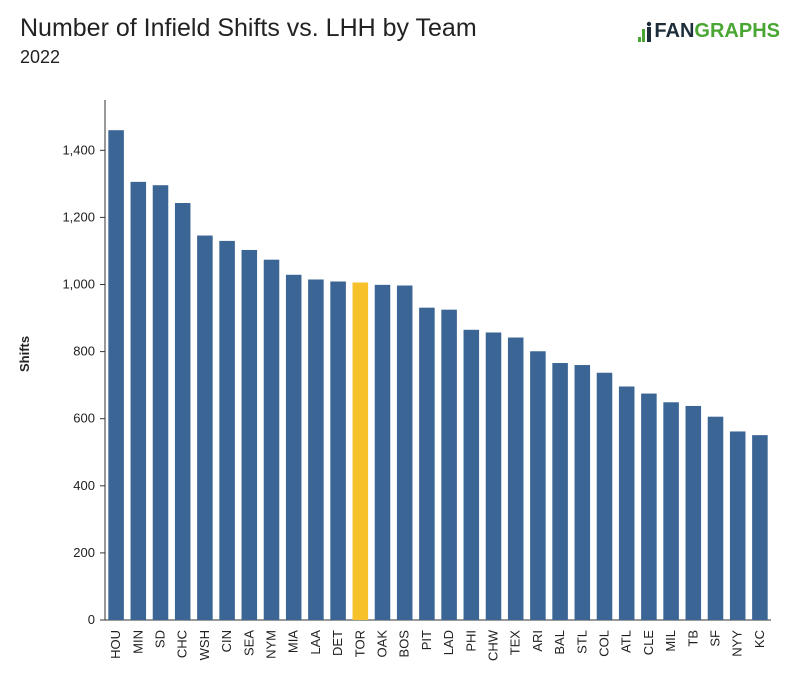 The width and height of the screenshot is (800, 700). What do you see at coordinates (160, 639) in the screenshot?
I see `x-tick-label: SD` at bounding box center [160, 639].